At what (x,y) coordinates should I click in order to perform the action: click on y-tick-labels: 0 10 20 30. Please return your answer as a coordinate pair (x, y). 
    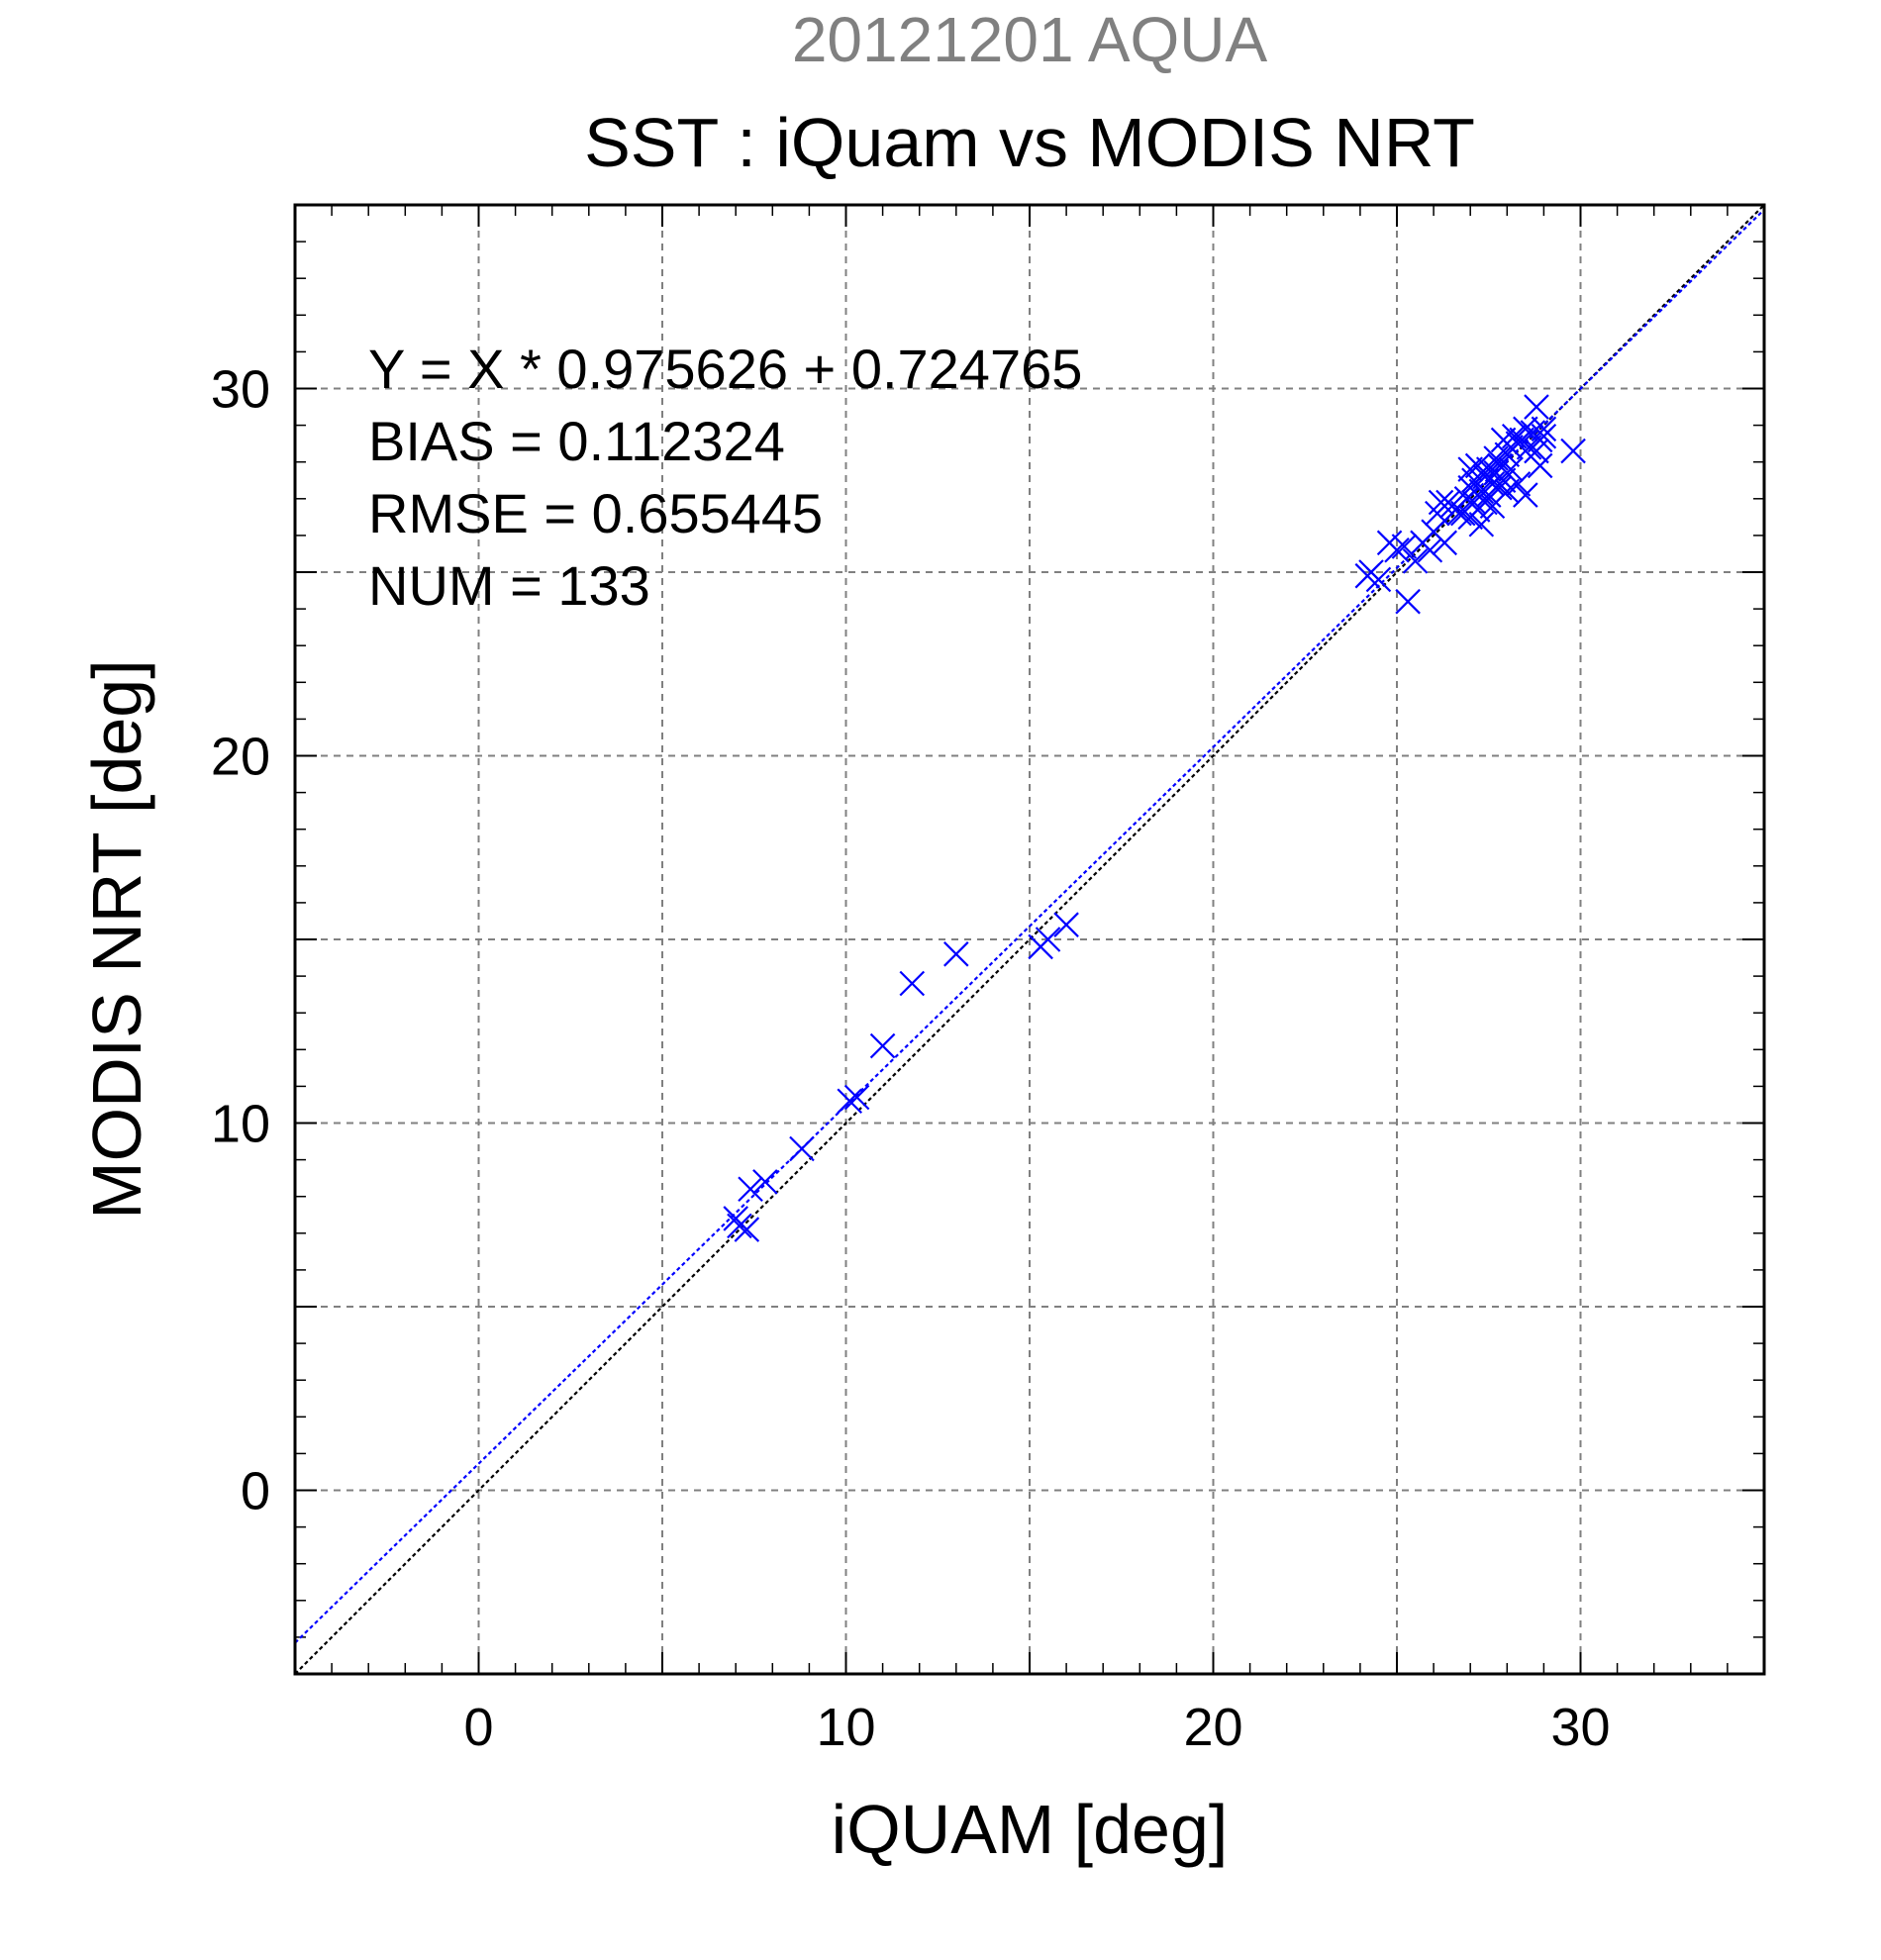
    Looking at the image, I should click on (241, 940).